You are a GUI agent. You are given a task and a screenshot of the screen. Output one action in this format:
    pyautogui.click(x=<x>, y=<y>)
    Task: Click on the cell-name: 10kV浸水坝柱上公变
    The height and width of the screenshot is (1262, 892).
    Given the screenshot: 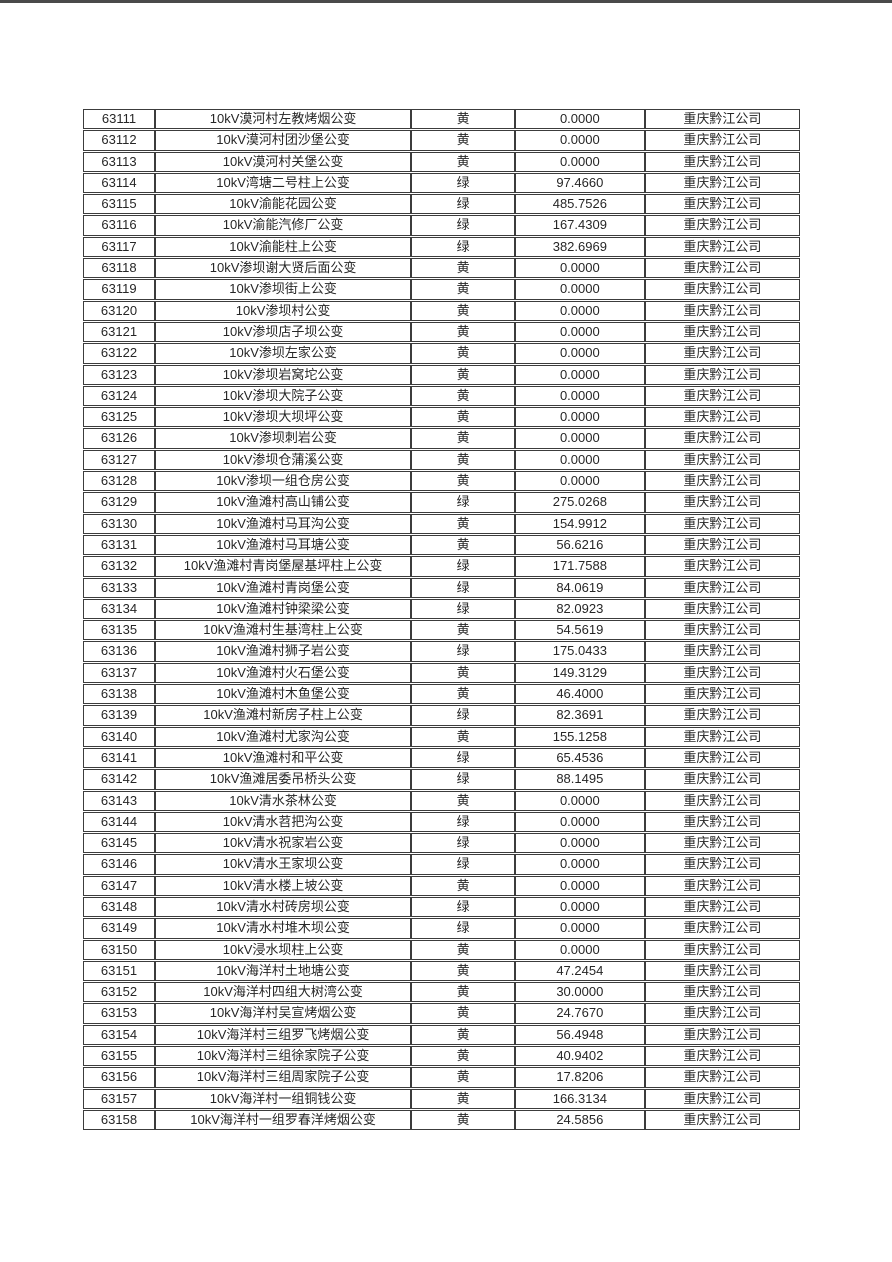 What is the action you would take?
    pyautogui.click(x=283, y=949)
    